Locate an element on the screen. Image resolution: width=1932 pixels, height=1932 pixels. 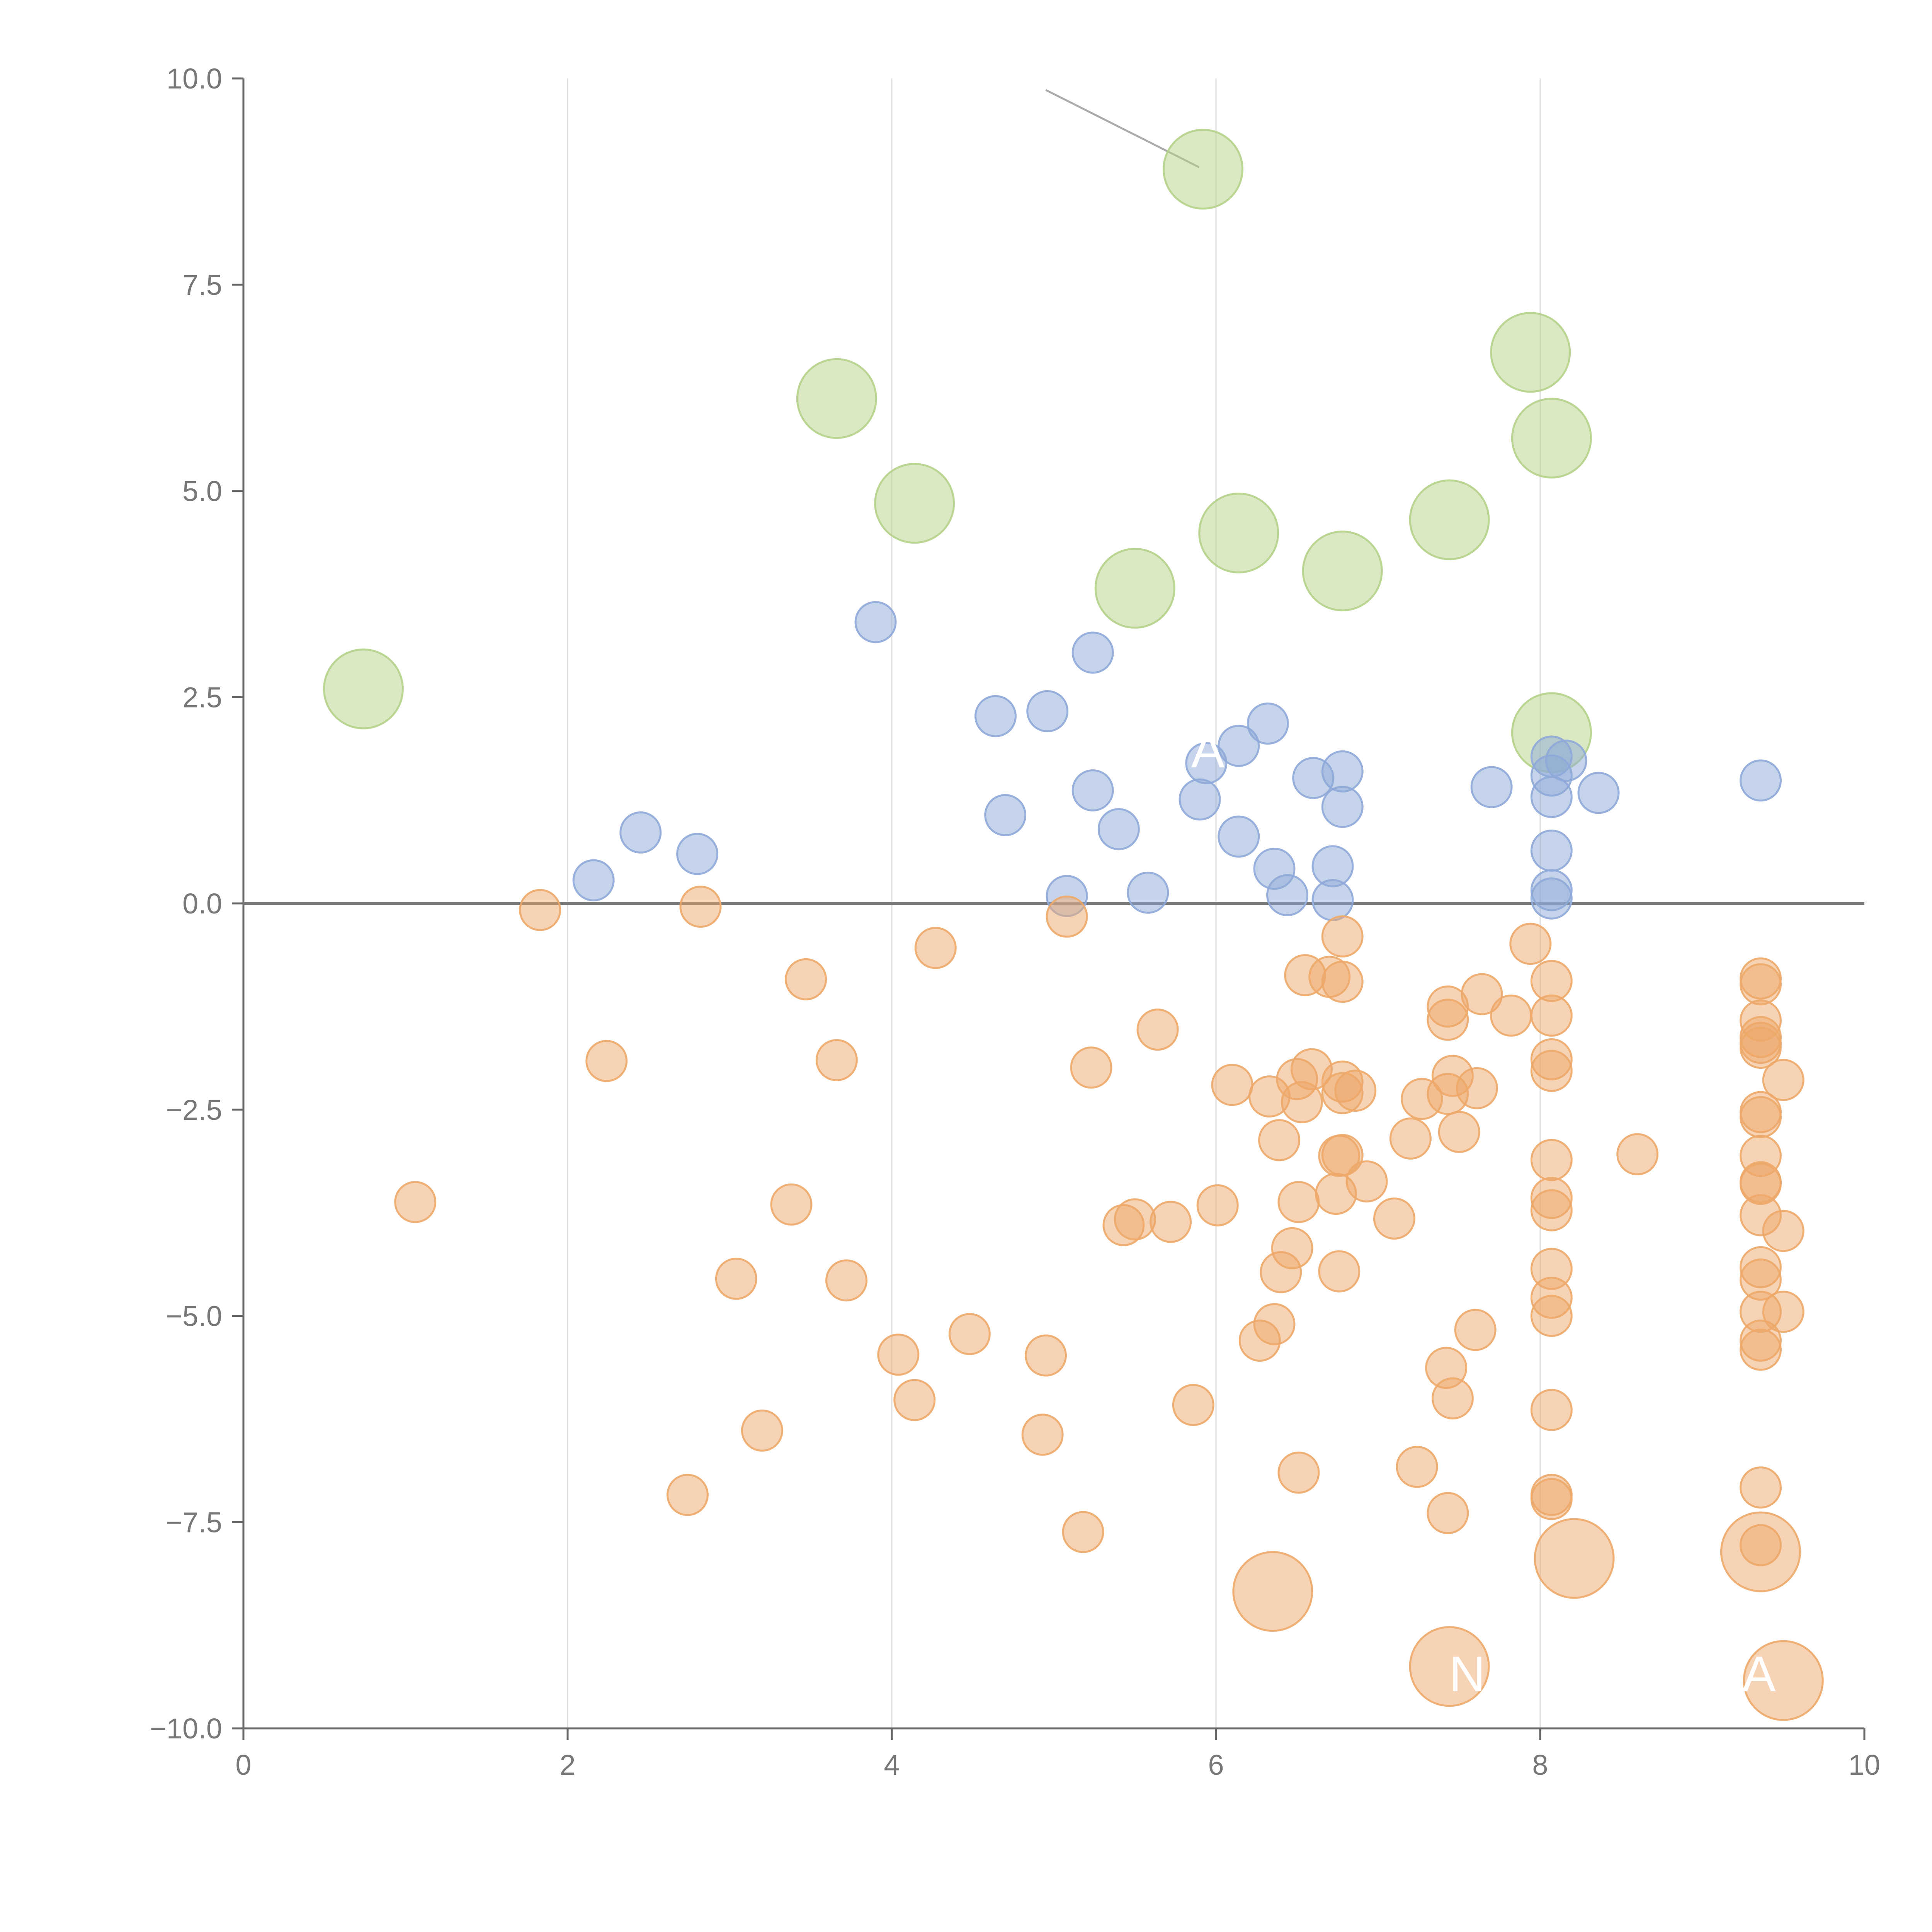
x-tick-label: 4 is located at coordinates (892, 1765).